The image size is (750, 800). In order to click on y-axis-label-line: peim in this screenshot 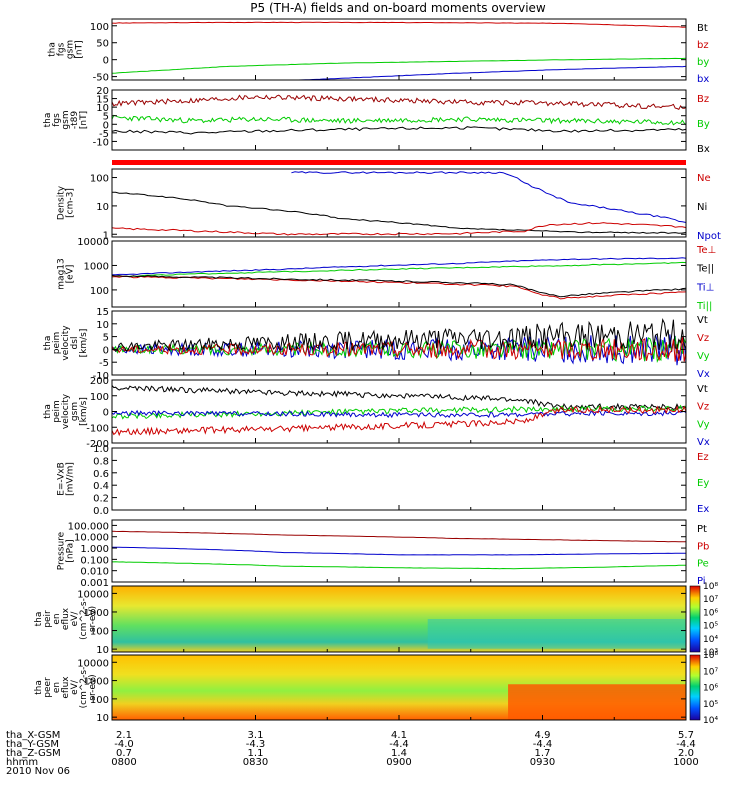, I will do `click(57, 343)`.